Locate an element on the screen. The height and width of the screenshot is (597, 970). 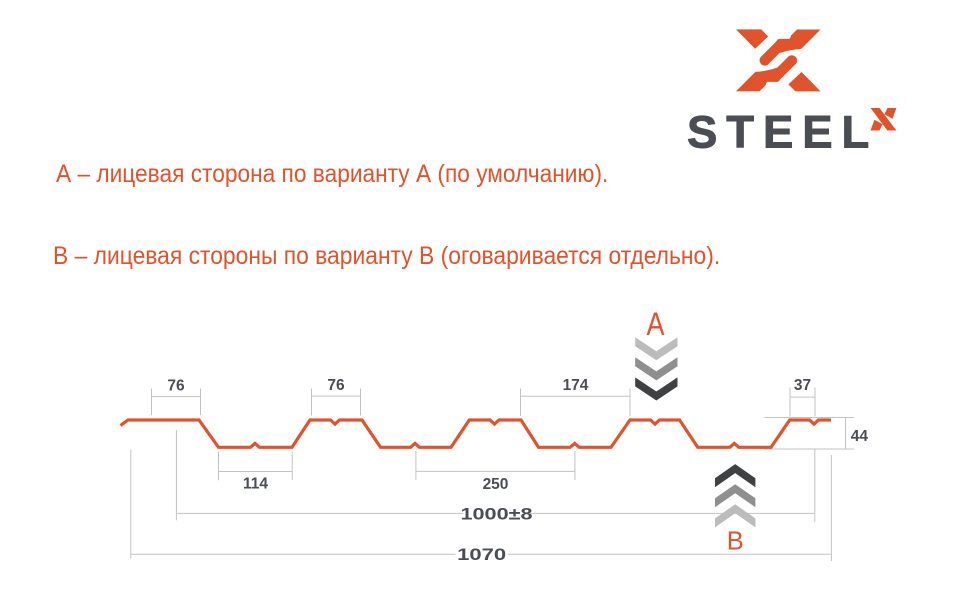
svg-text: 37 is located at coordinates (802, 385).